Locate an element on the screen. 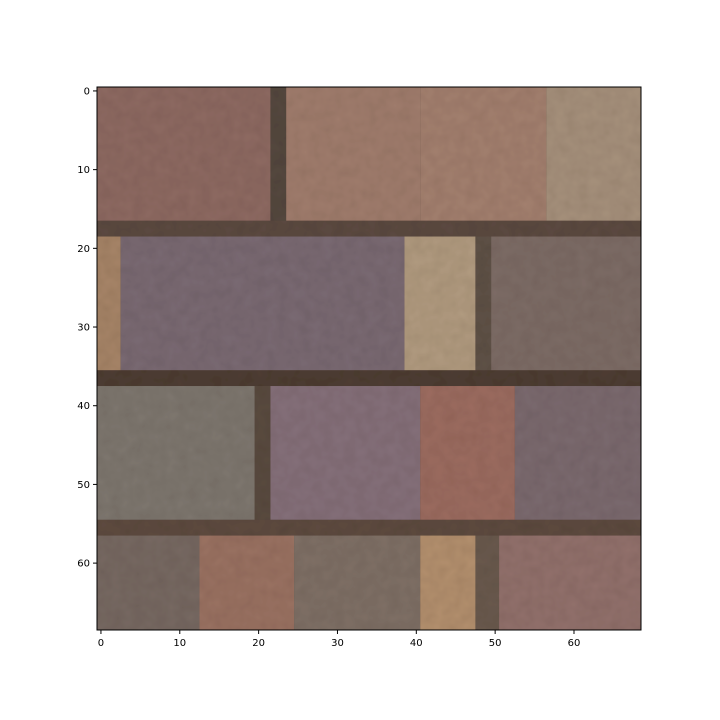 This screenshot has height=720, width=720. x-axis: 0 10 20 30 40 50 60 is located at coordinates (339, 639).